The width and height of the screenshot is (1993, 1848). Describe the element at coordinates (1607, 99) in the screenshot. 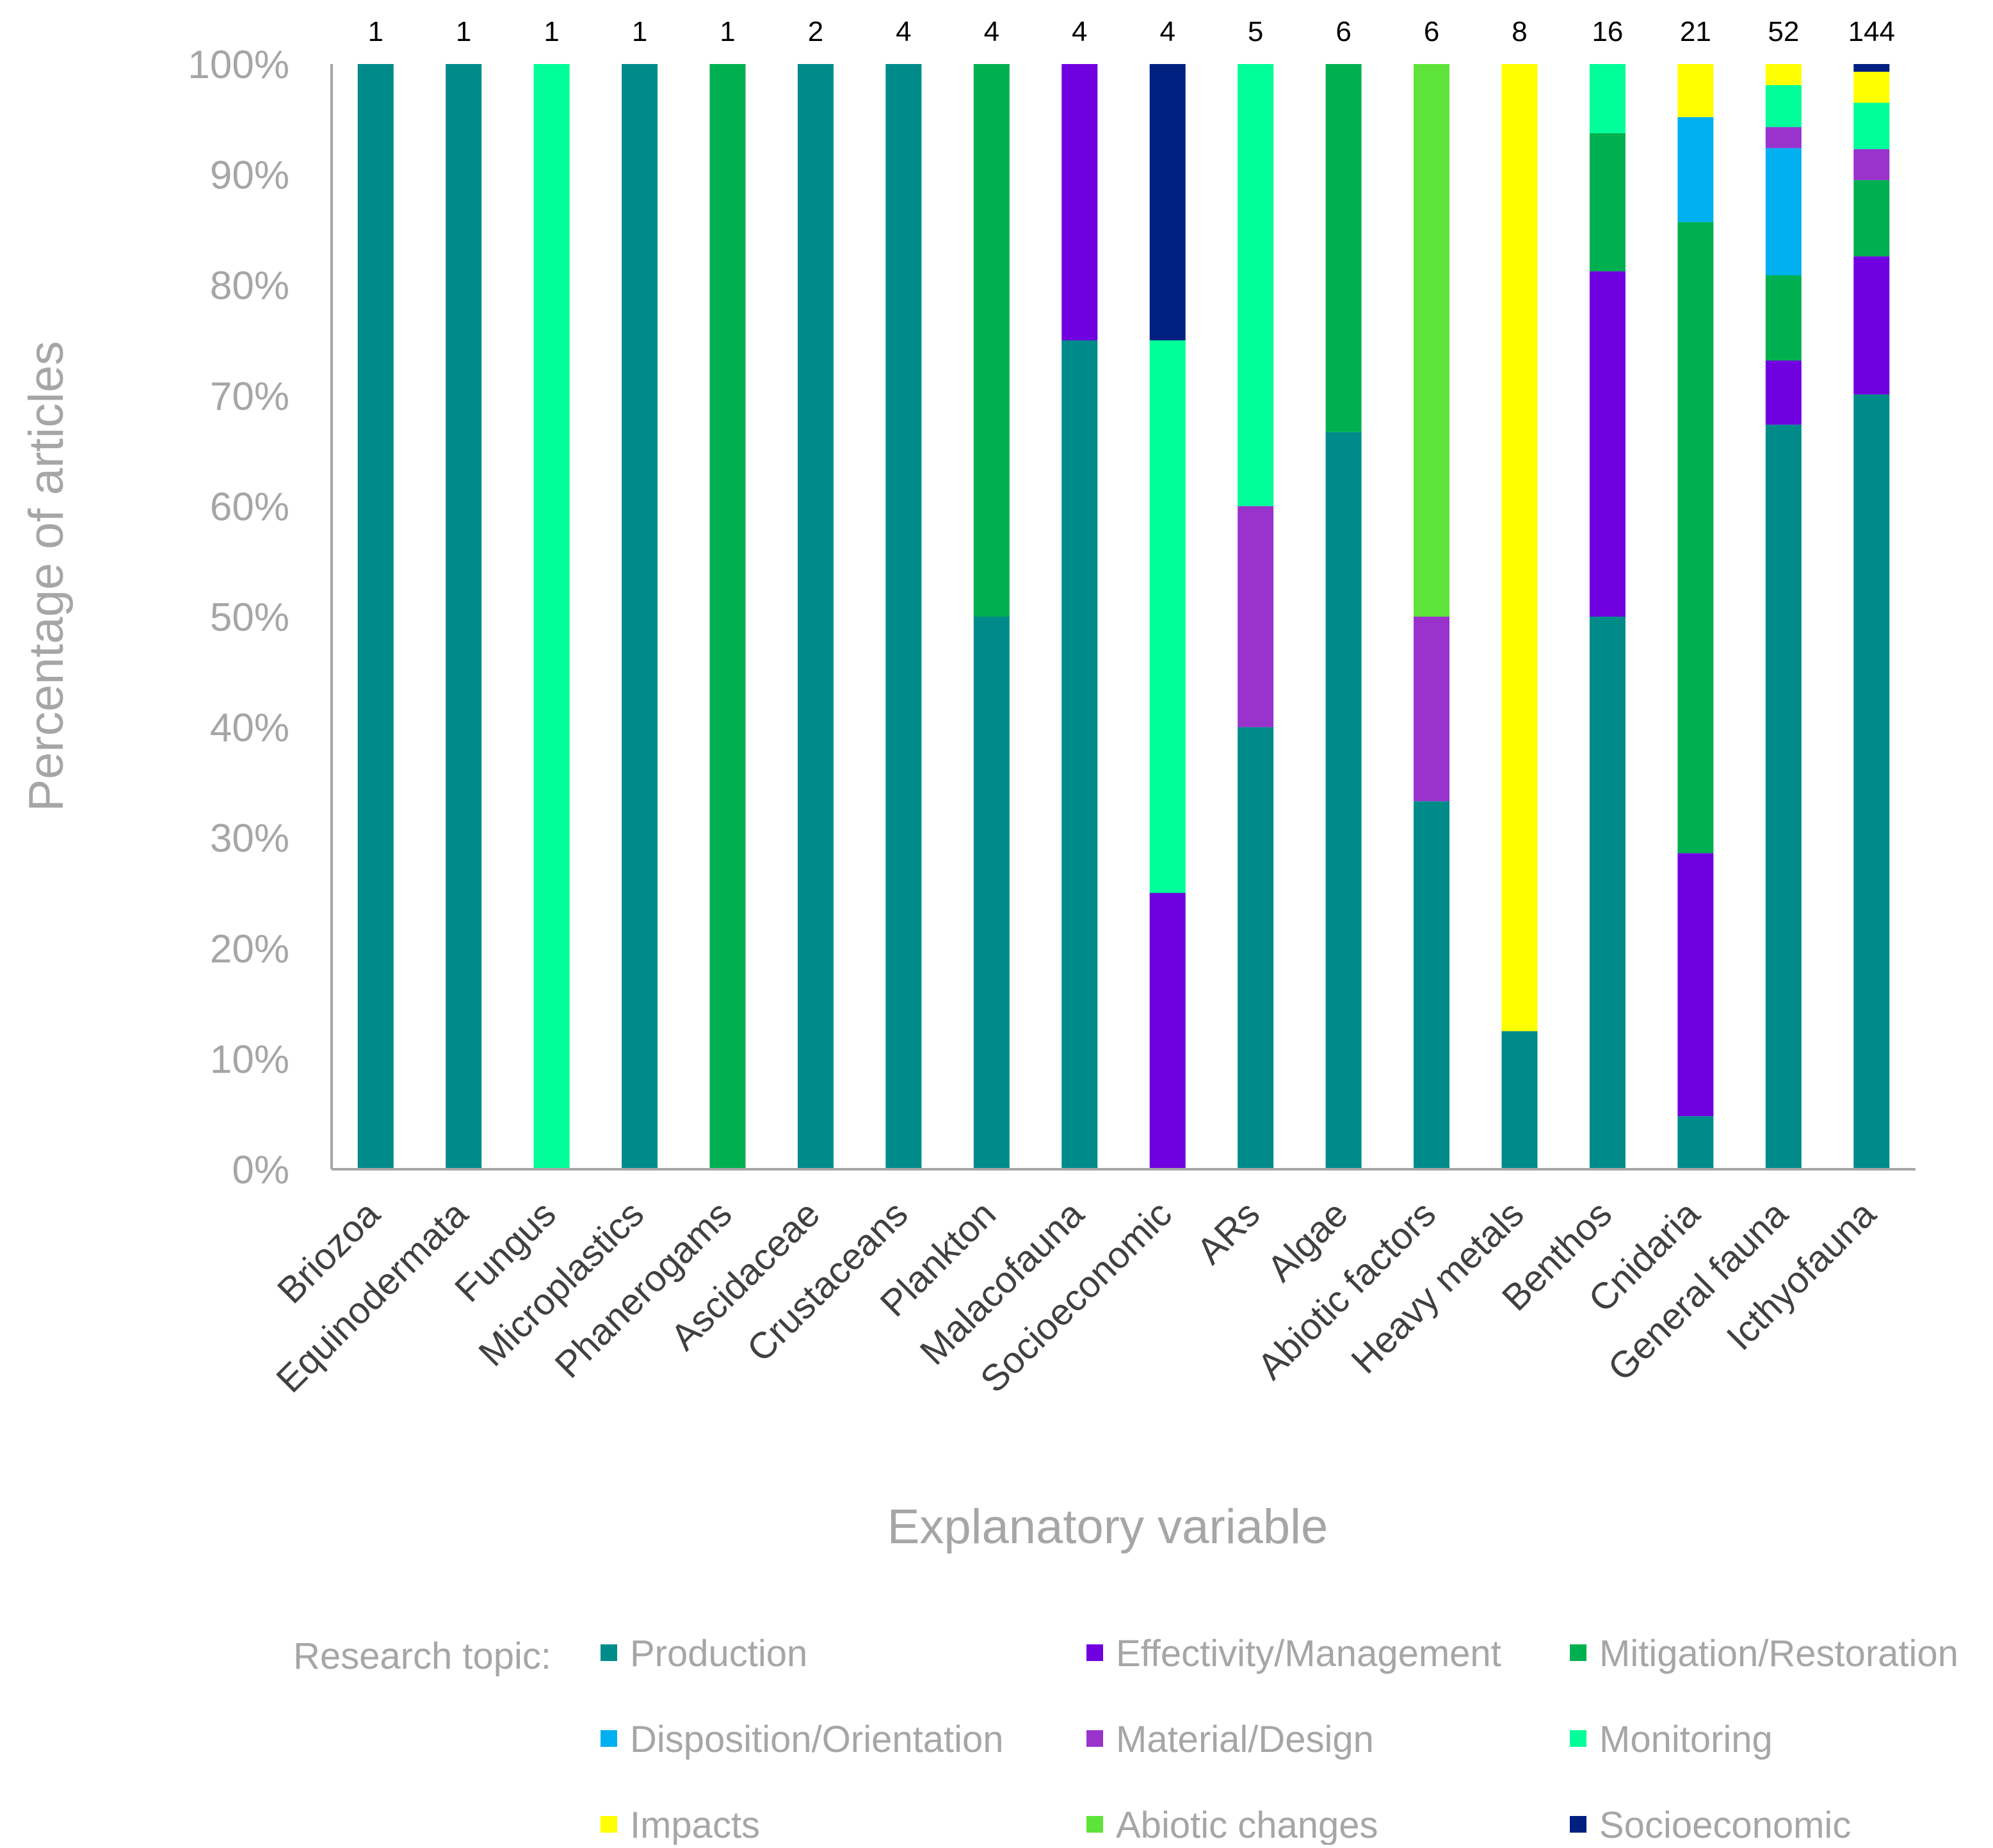

I see `bar-segment-benthos-monitoring` at that location.